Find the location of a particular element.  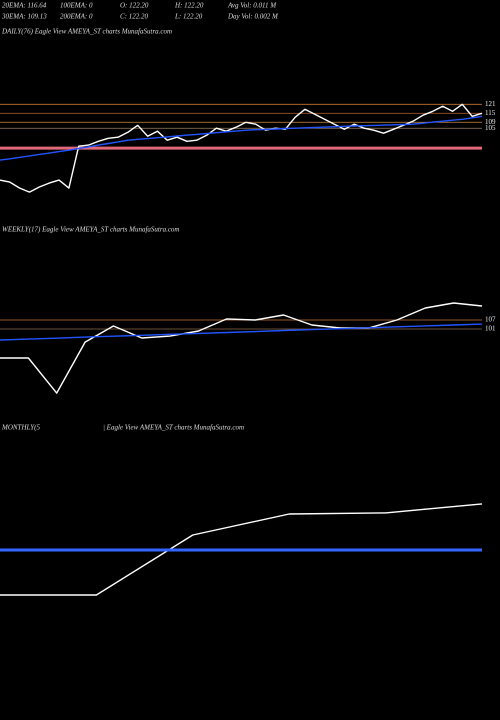

level-label: 105 is located at coordinates (490, 128).